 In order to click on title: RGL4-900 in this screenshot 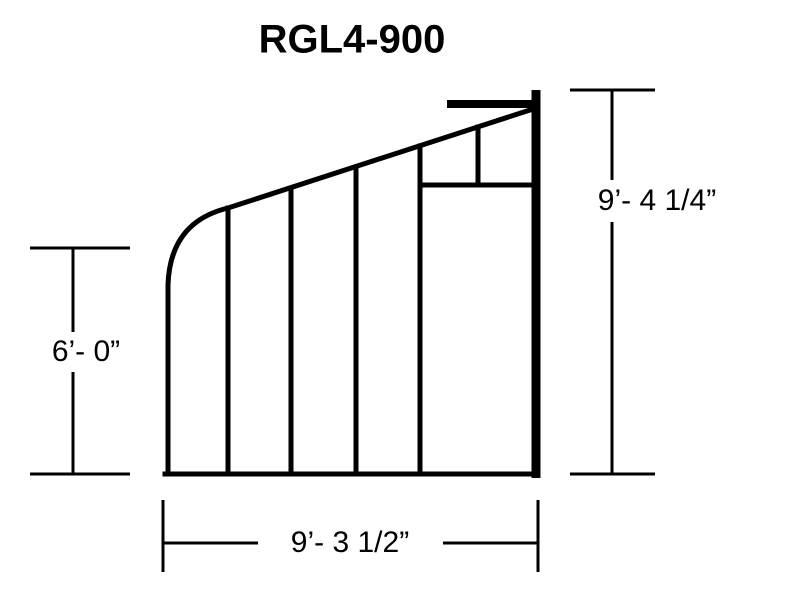, I will do `click(352, 40)`.